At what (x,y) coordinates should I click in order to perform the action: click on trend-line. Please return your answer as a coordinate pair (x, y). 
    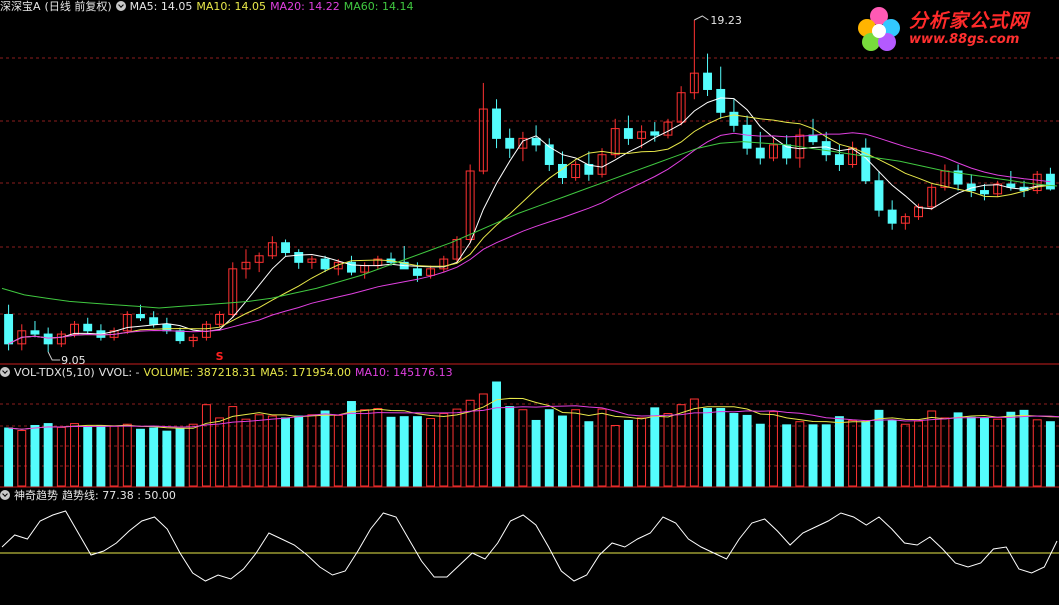
    Looking at the image, I should click on (529, 546).